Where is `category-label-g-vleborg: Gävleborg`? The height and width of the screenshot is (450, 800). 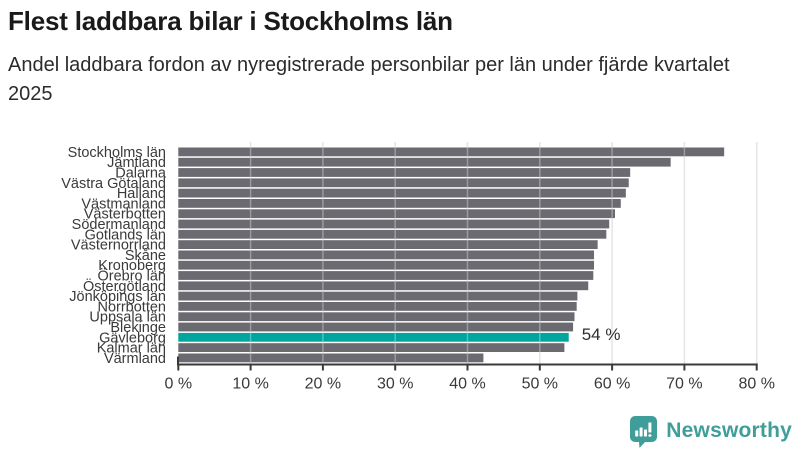 category-label-g-vleborg: Gävleborg is located at coordinates (132, 338).